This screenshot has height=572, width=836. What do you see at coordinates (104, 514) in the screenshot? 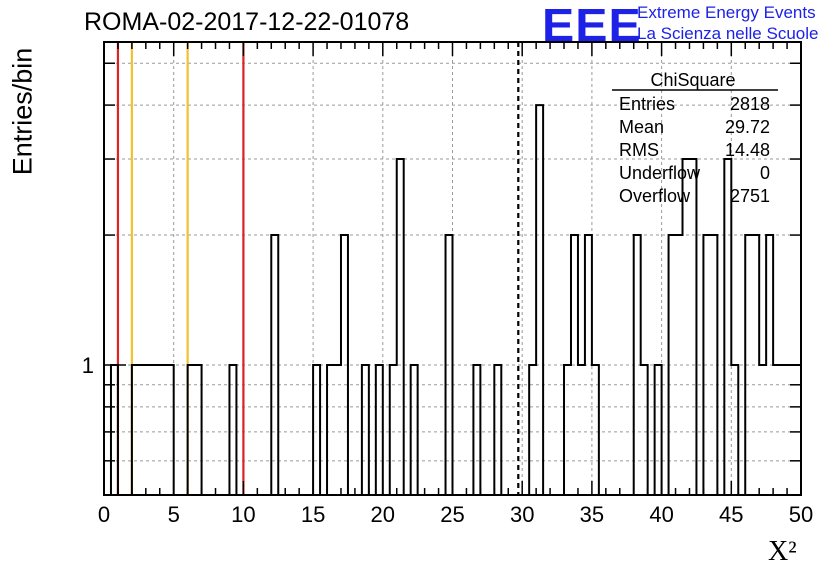
I see `x-tick-label: 0` at bounding box center [104, 514].